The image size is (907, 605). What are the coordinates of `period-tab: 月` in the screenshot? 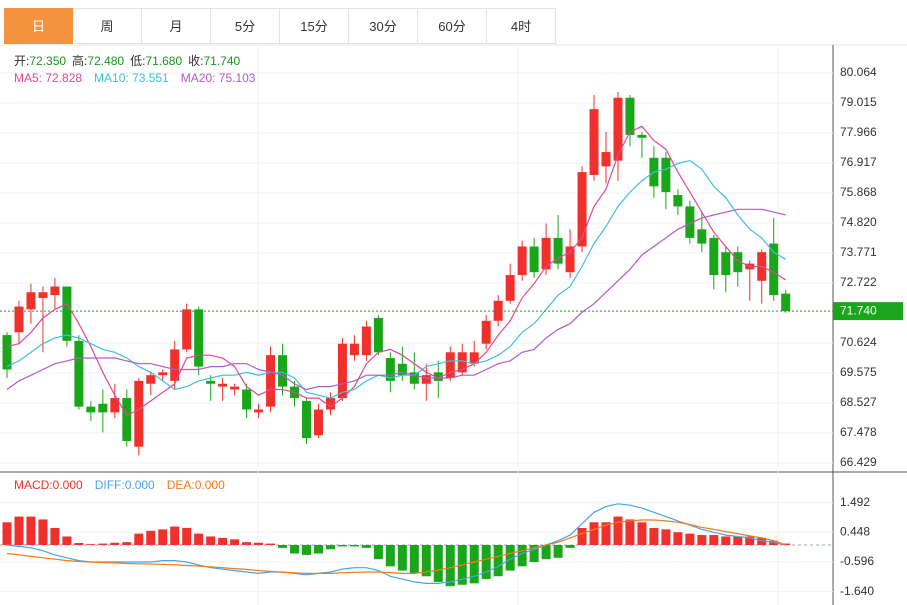 It's located at (176, 26).